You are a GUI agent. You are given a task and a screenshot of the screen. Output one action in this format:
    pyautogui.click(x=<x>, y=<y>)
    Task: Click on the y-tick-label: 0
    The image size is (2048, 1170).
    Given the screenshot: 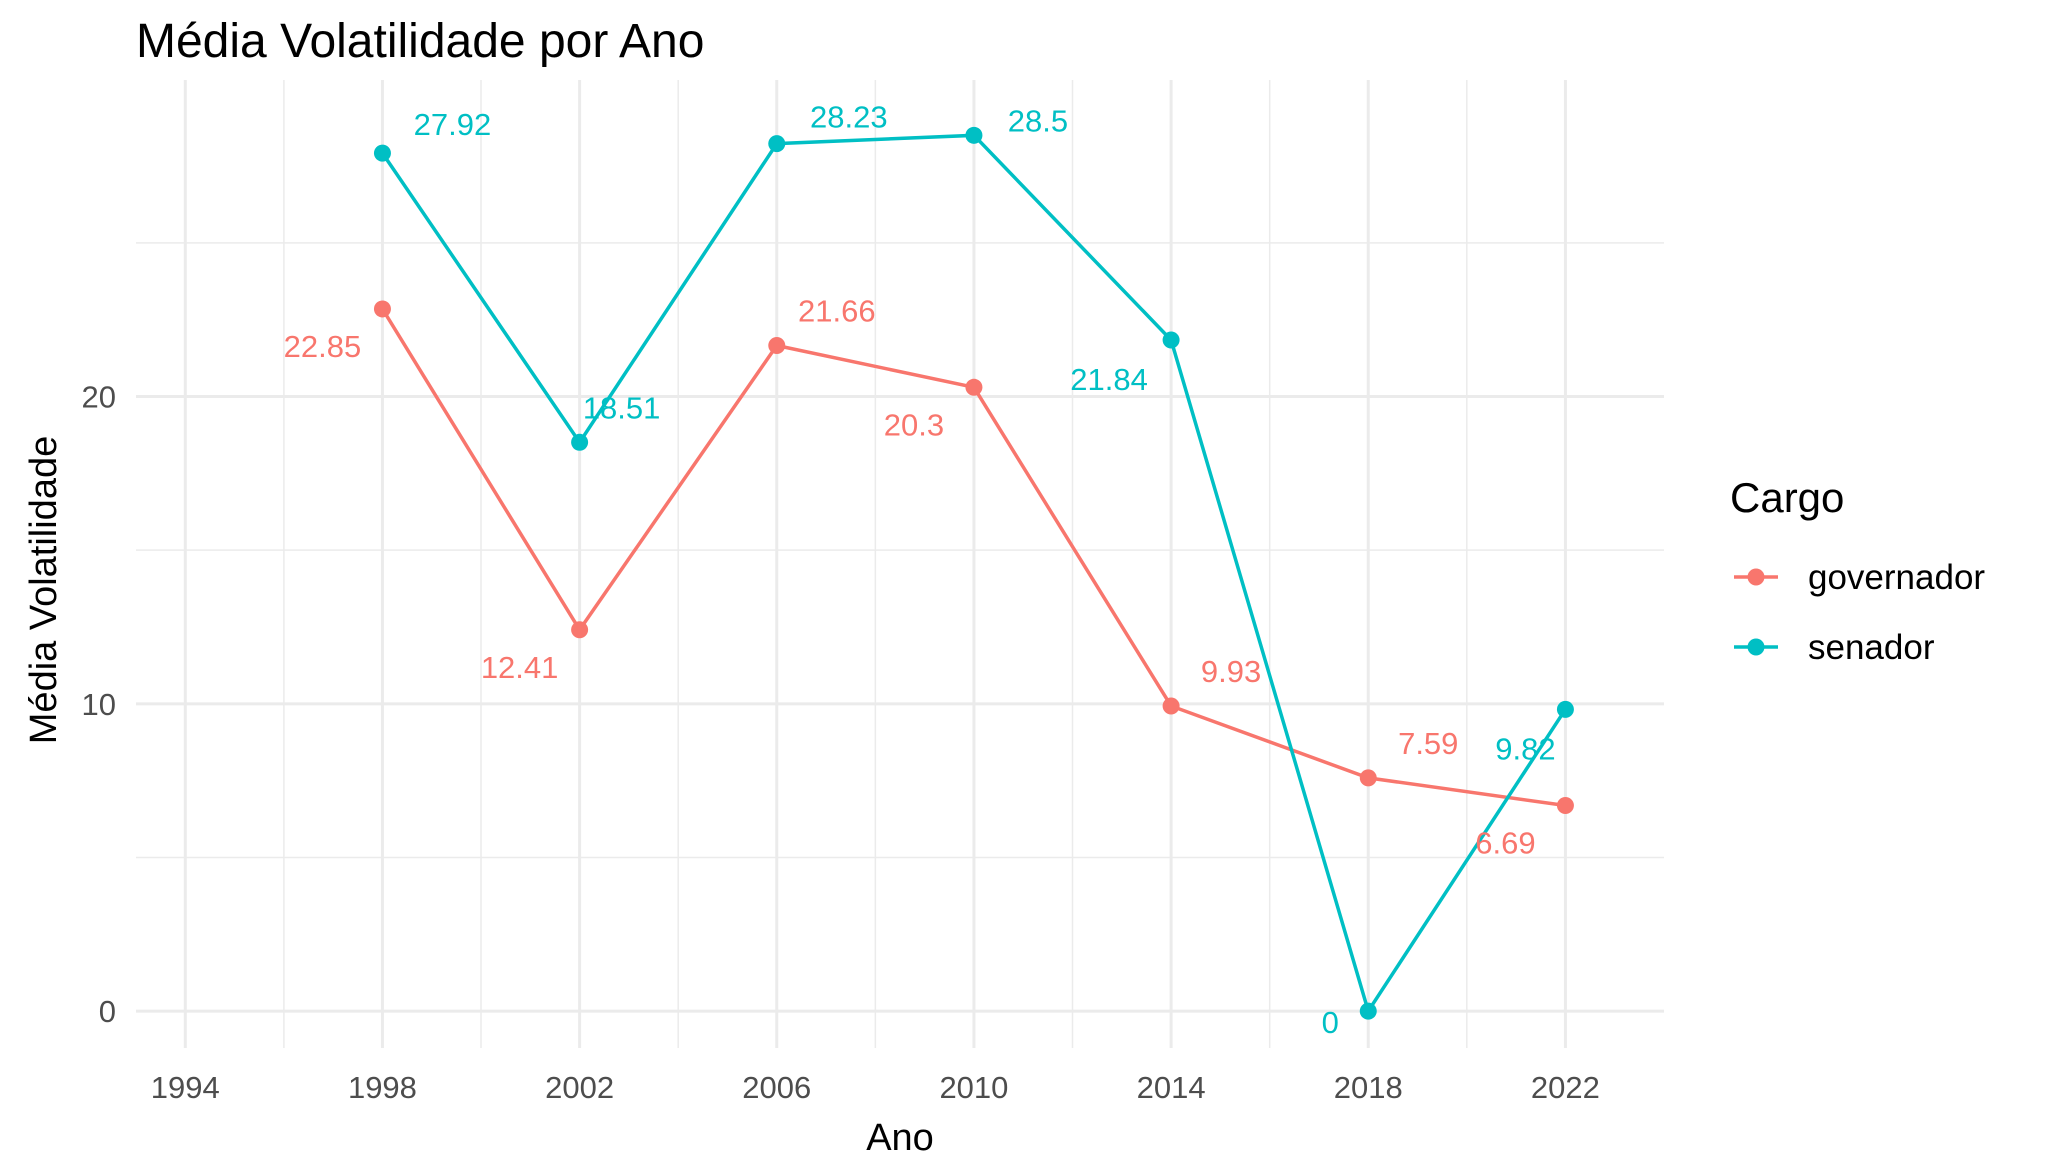 What is the action you would take?
    pyautogui.click(x=107, y=1011)
    